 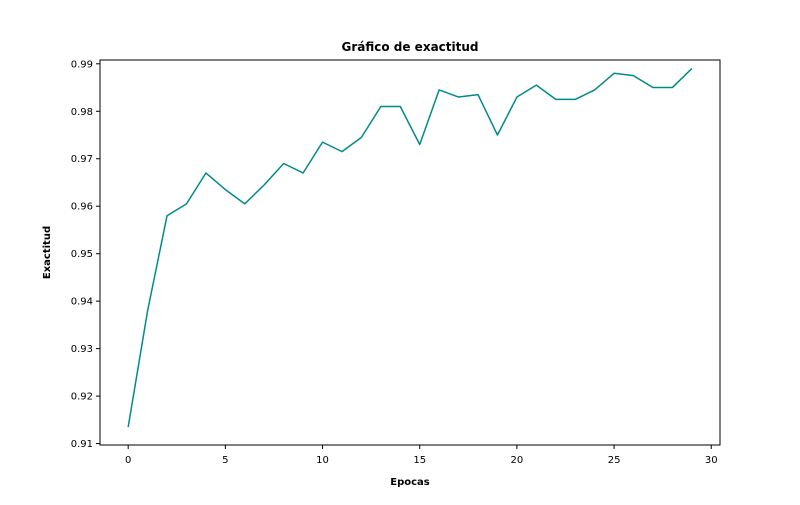 What do you see at coordinates (225, 460) in the screenshot?
I see `x-tick-label: 5` at bounding box center [225, 460].